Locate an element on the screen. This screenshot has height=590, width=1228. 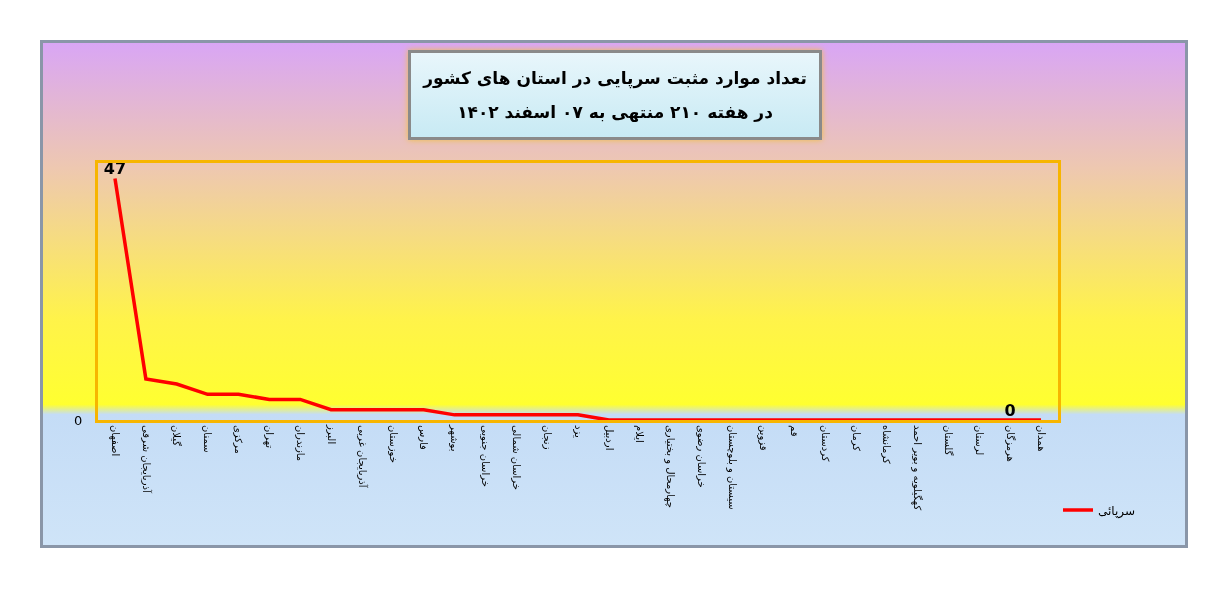
x-tick-label: خراسان شمالی is located at coordinates (517, 458).